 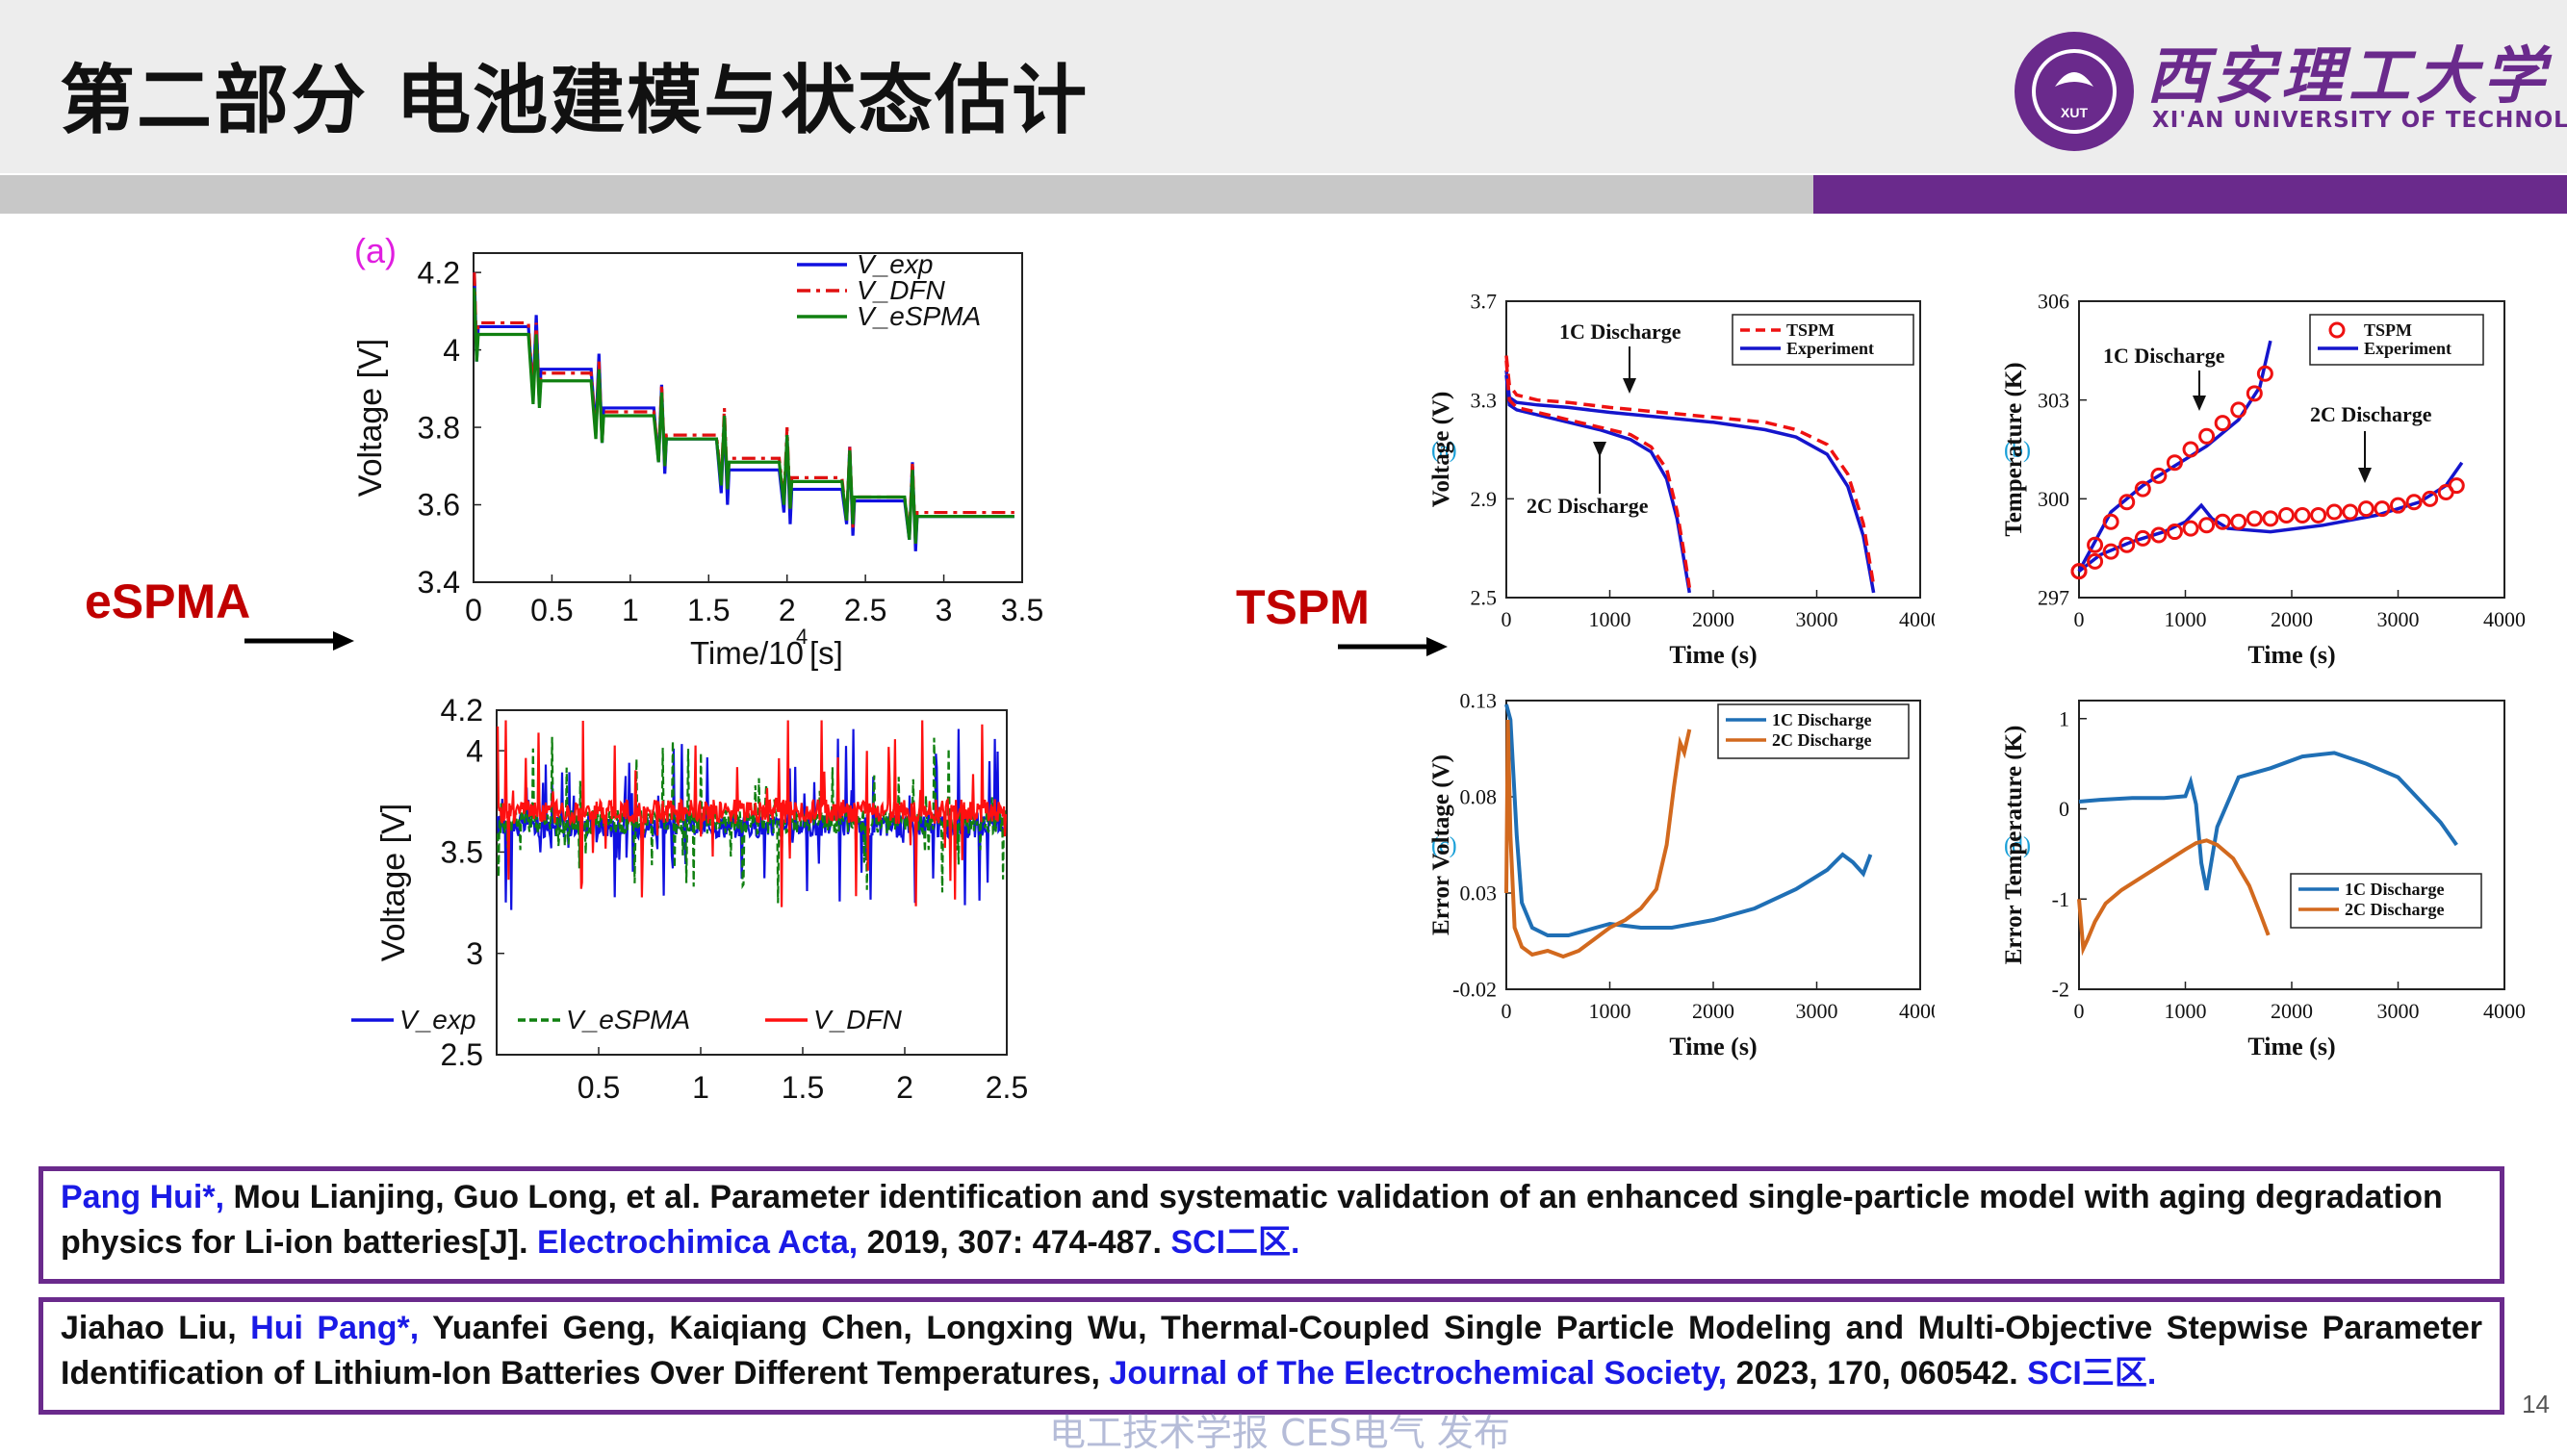 I want to click on x-tick-label: 1.5, so click(x=803, y=1087).